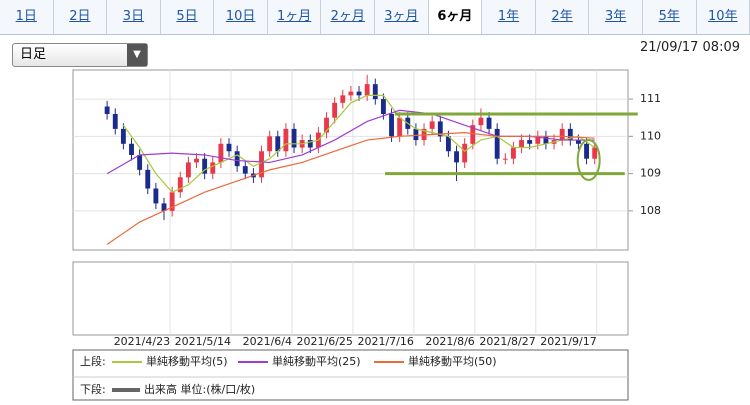 Image resolution: width=750 pixels, height=405 pixels. What do you see at coordinates (27, 17) in the screenshot?
I see `tab: 1日` at bounding box center [27, 17].